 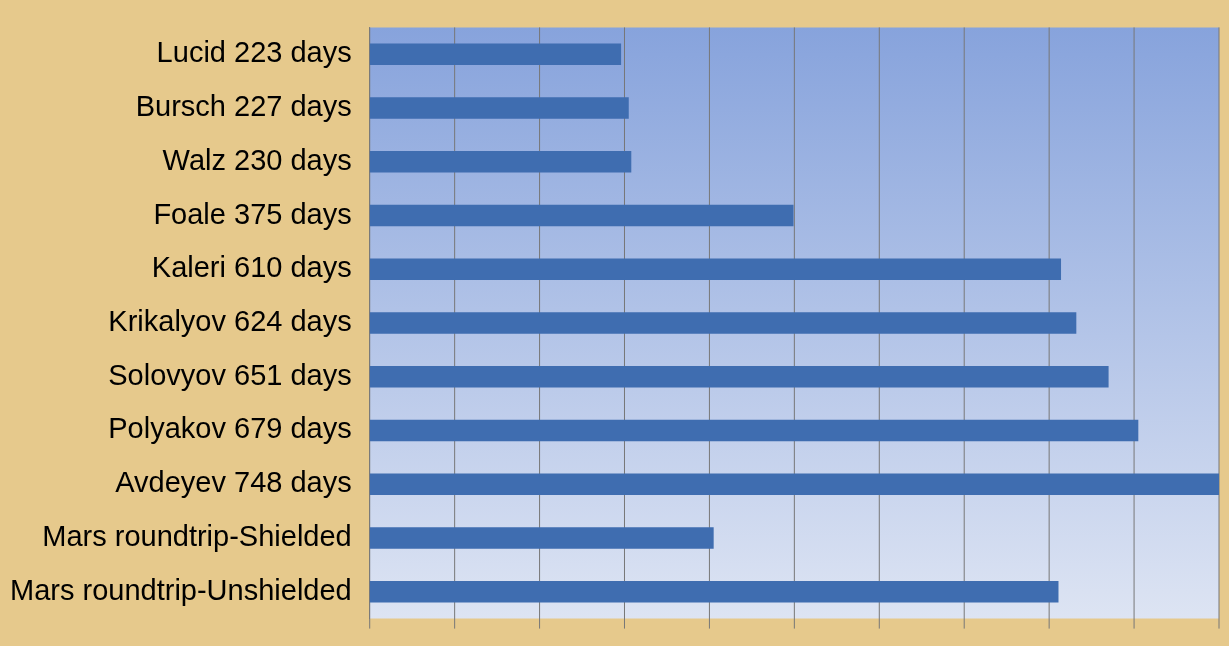 I want to click on y-tick-label: Mars roundtrip-Shielded, so click(x=197, y=535).